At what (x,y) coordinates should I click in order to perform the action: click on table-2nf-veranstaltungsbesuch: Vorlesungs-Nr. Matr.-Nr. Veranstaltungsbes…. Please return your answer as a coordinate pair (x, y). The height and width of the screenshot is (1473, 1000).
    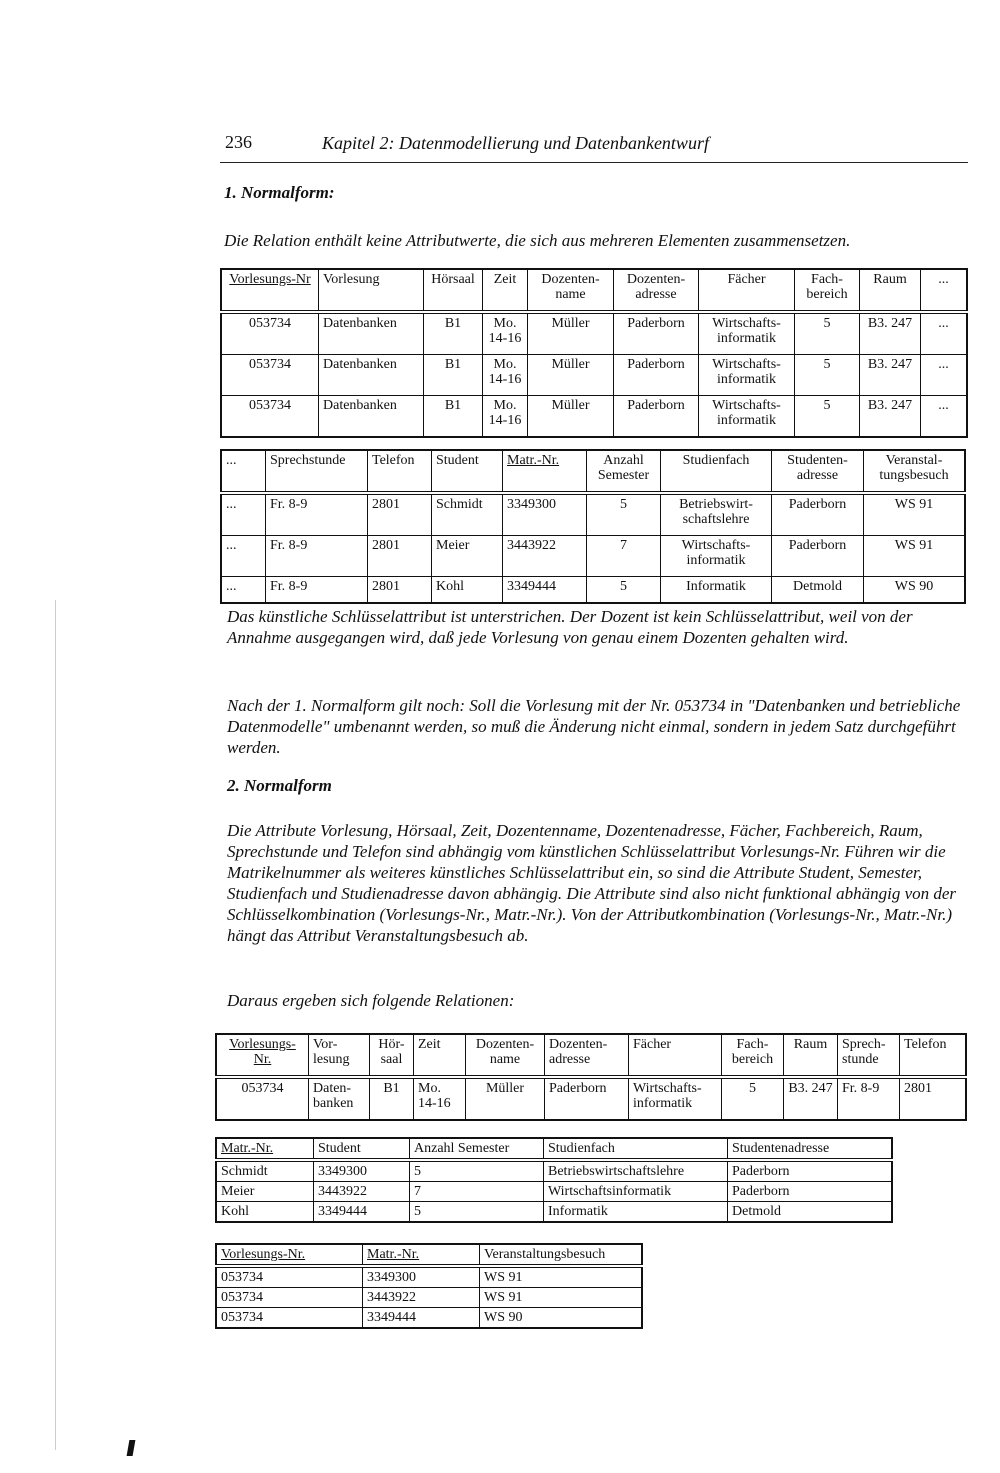
    Looking at the image, I should click on (429, 1286).